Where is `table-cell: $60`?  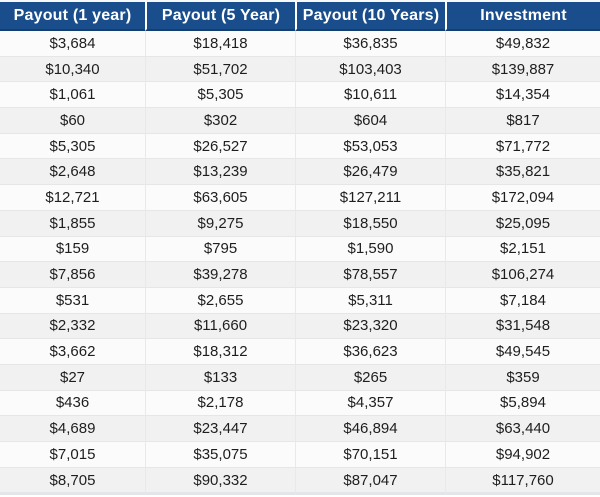
table-cell: $60 is located at coordinates (72, 120).